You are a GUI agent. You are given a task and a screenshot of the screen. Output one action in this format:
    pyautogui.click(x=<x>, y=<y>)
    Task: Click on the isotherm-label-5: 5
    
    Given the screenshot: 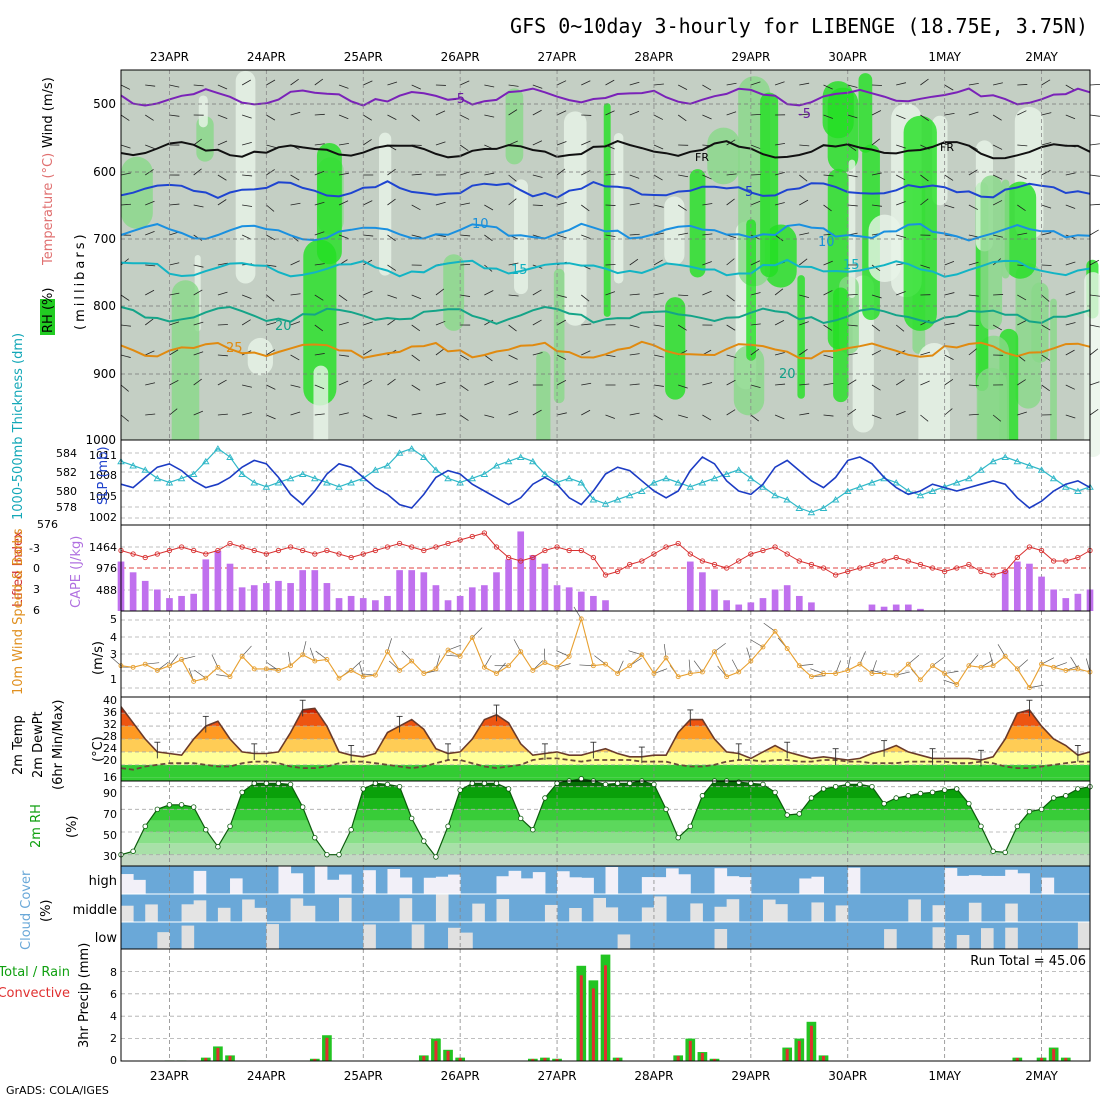 What is the action you would take?
    pyautogui.click(x=749, y=192)
    